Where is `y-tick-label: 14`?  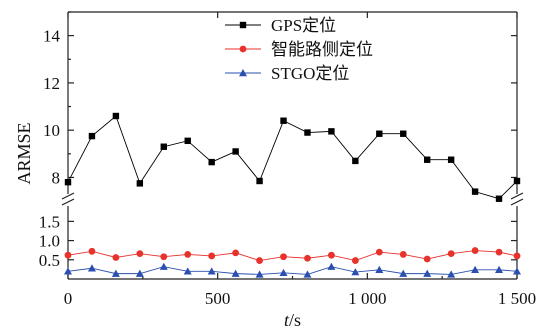
y-tick-label: 14 is located at coordinates (52, 36).